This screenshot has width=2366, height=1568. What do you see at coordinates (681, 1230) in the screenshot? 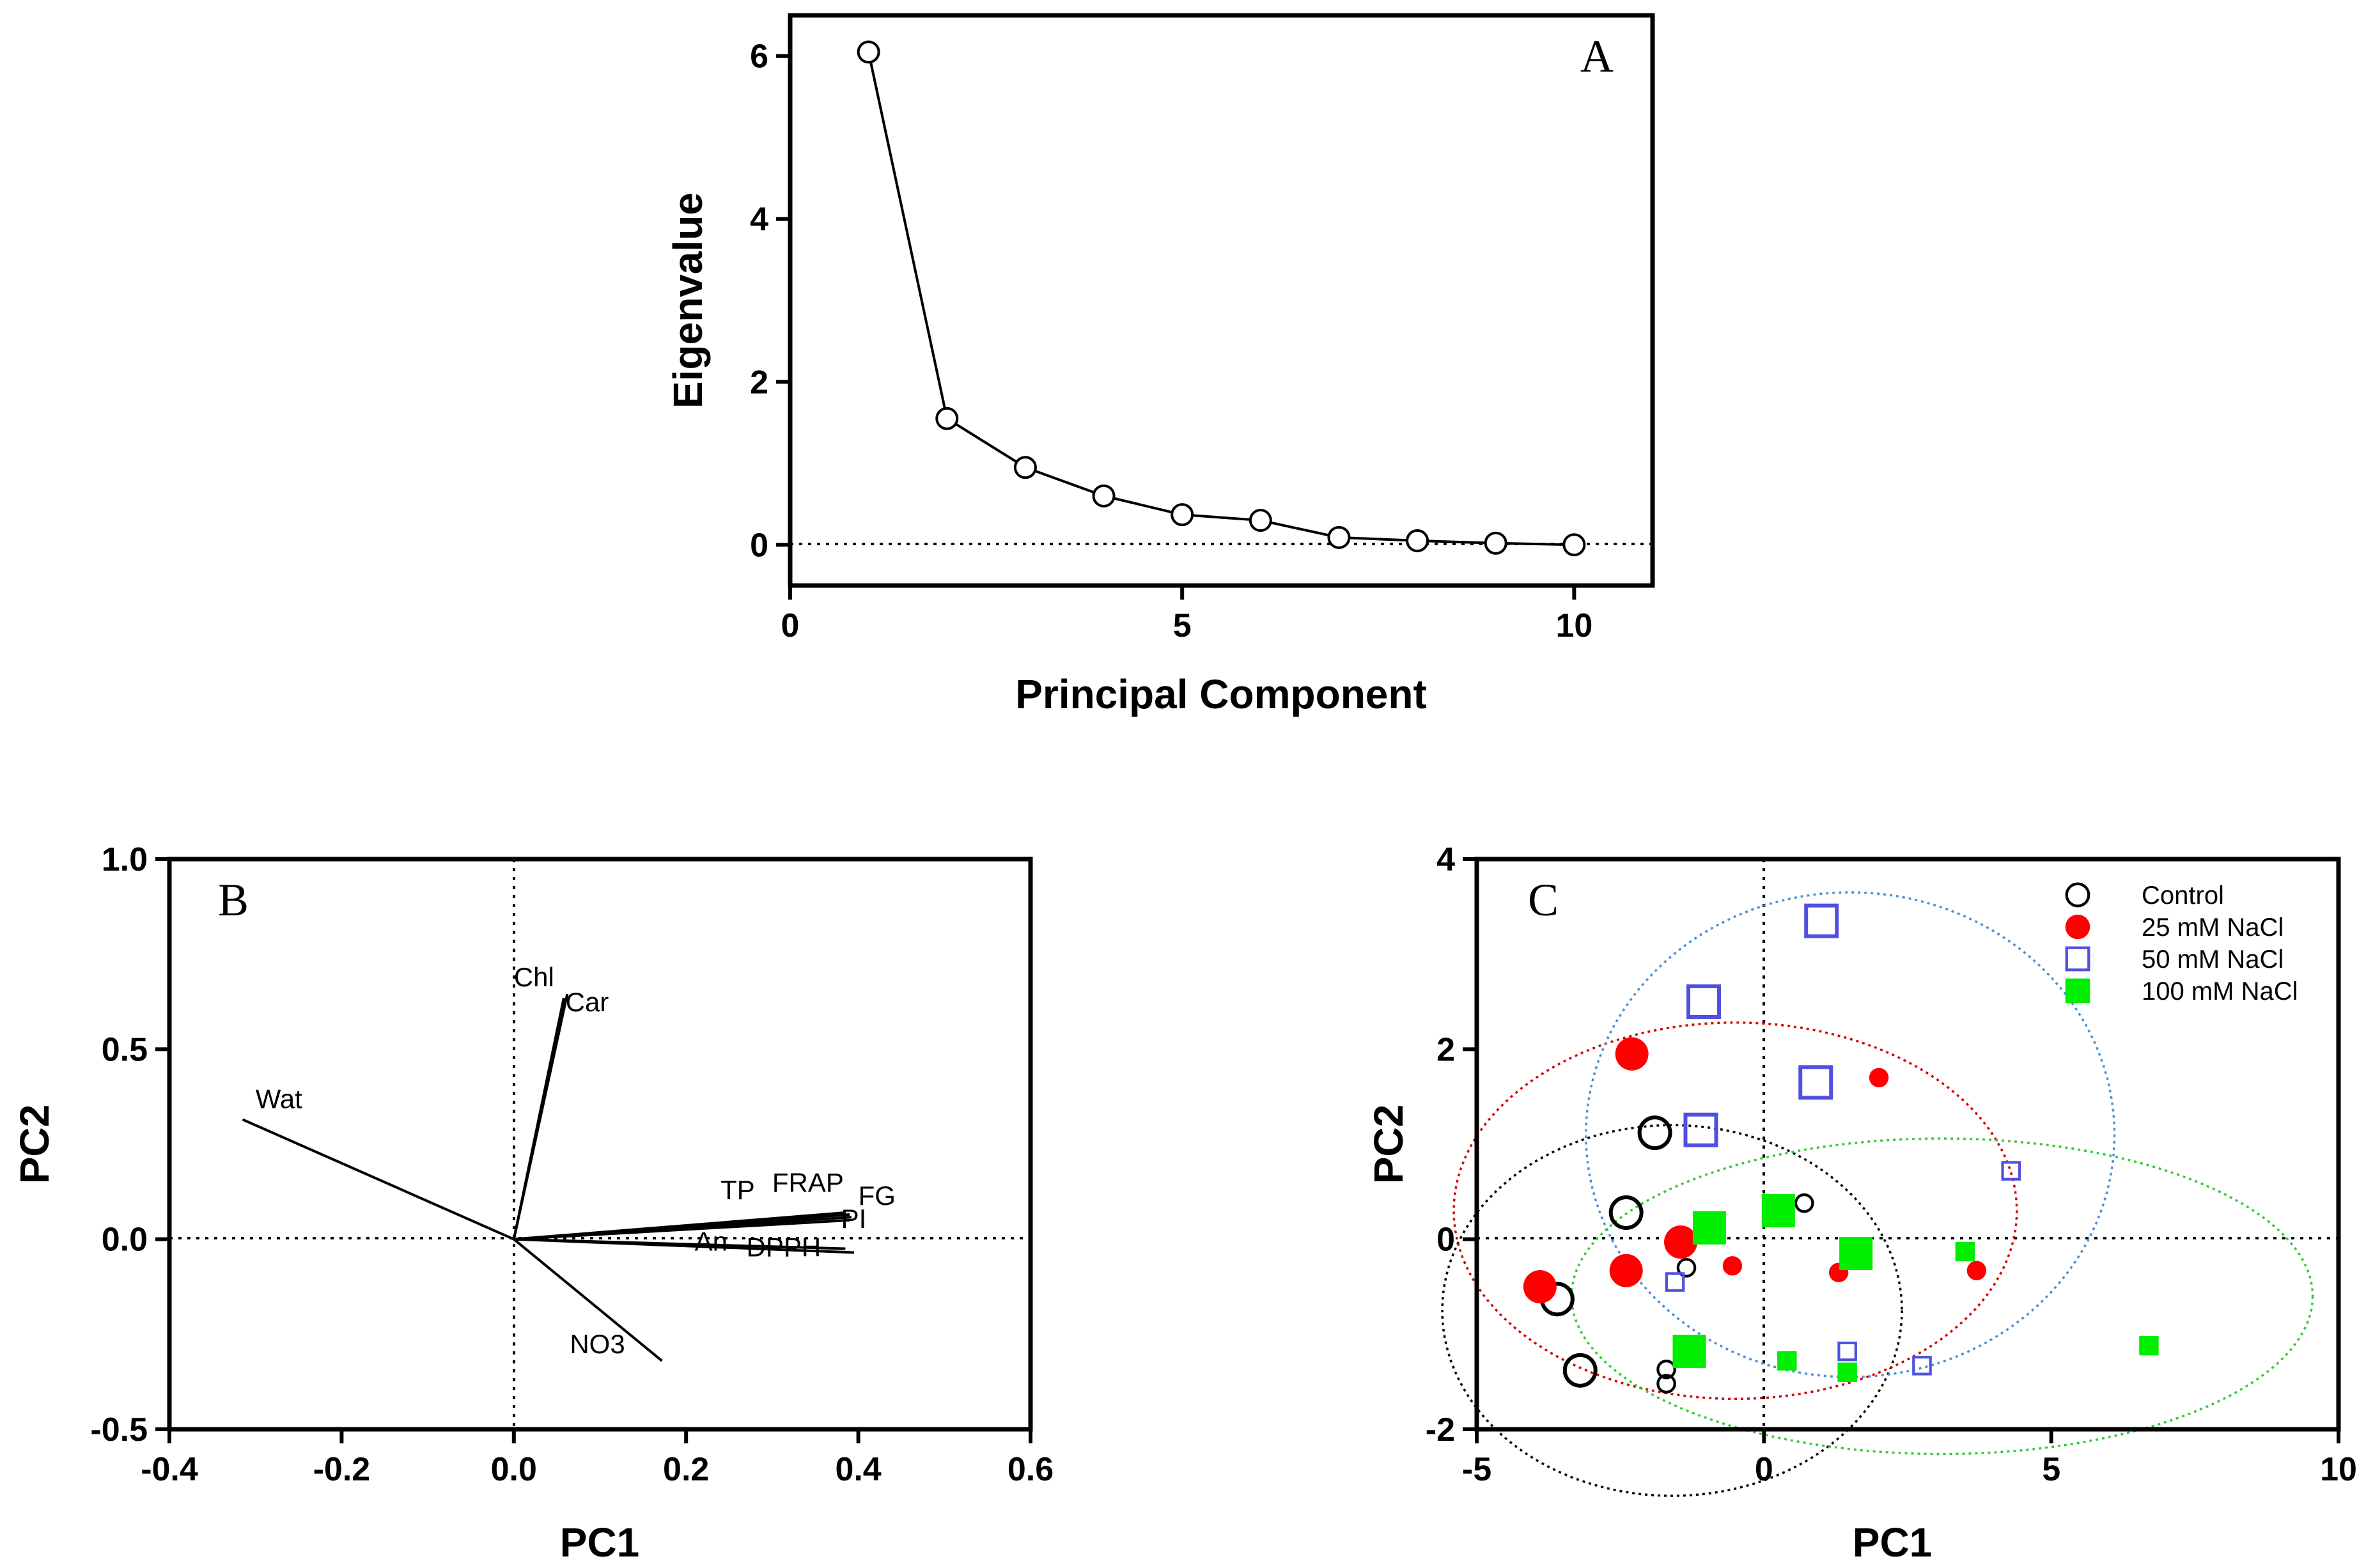
I see `loading-vector-pi` at bounding box center [681, 1230].